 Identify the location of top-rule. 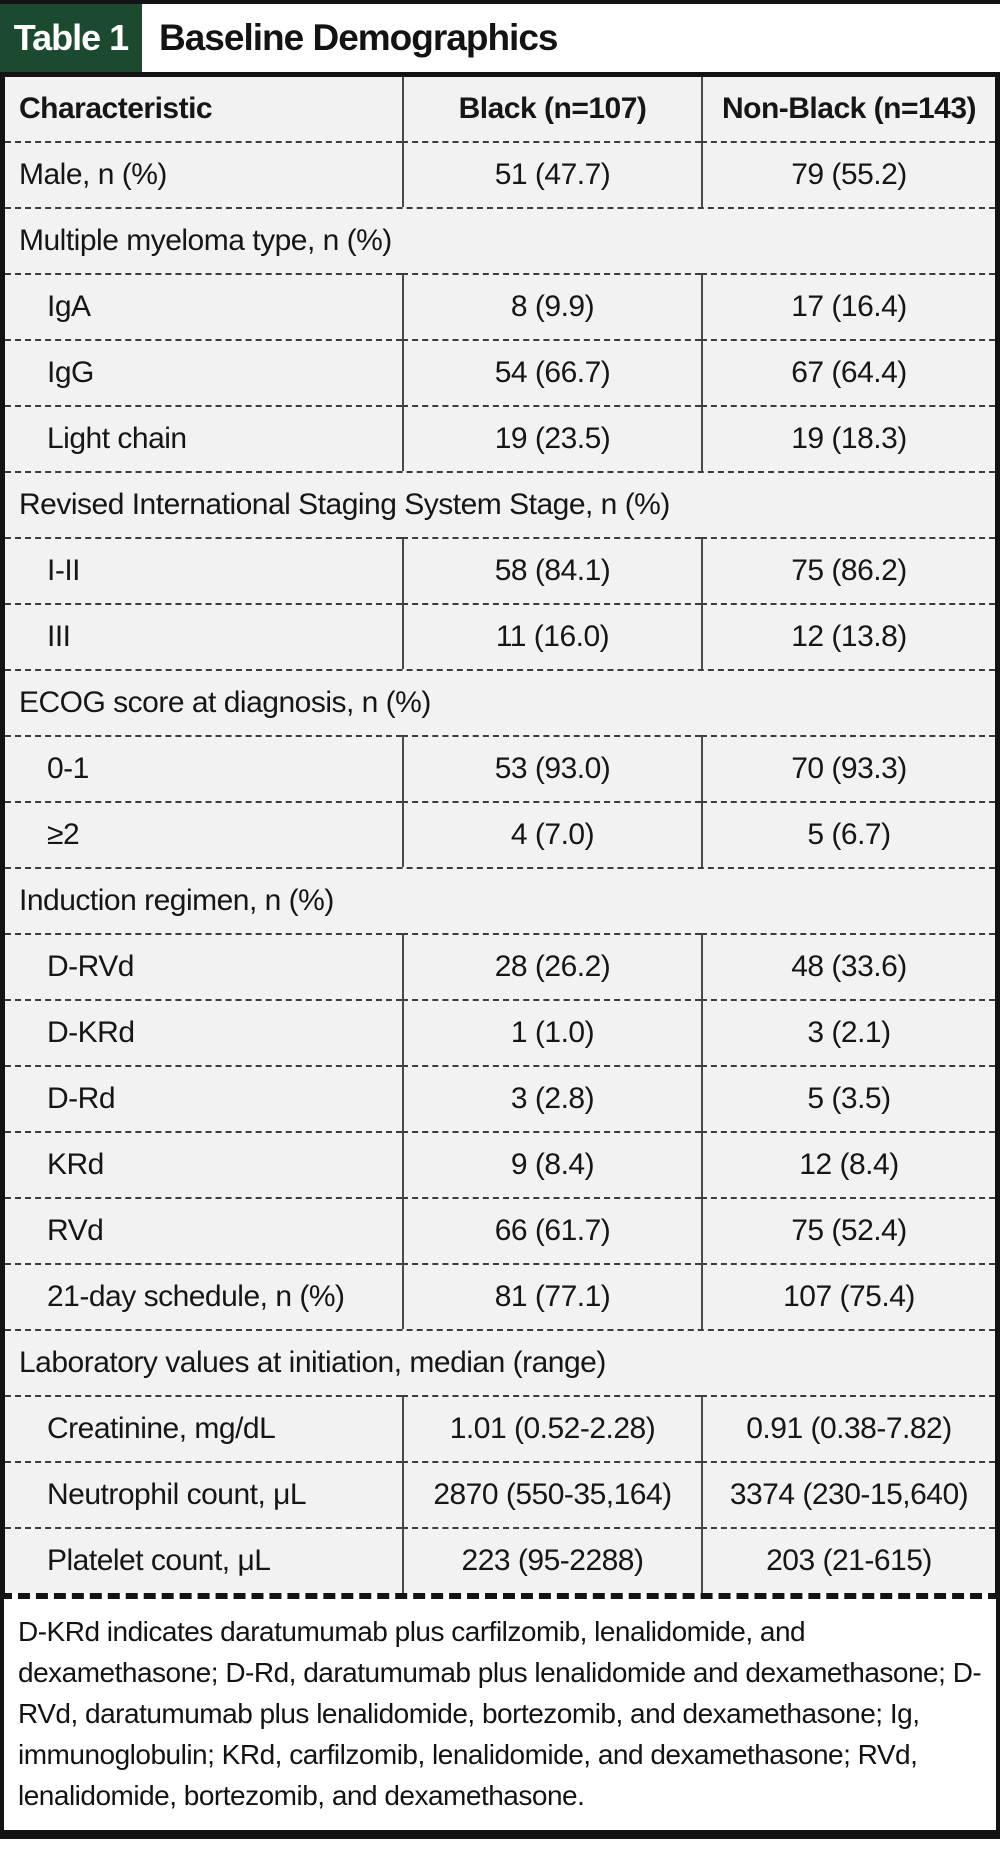
(500, 2).